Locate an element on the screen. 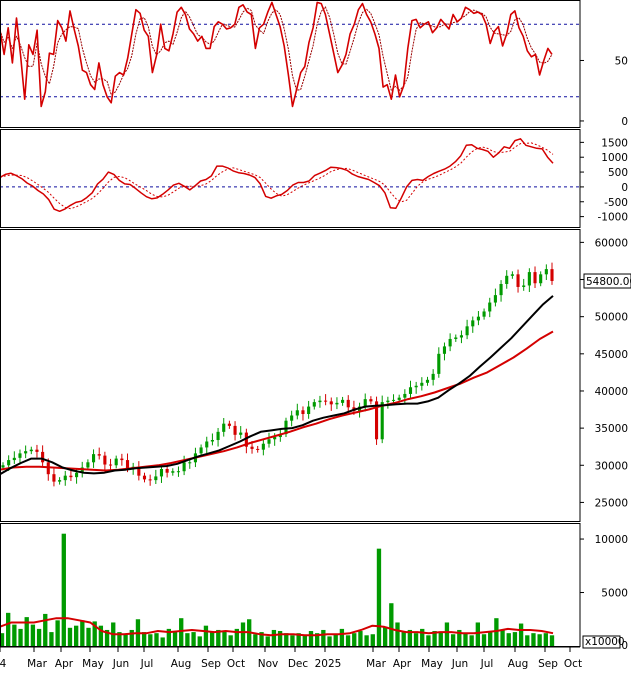  macd-panel-frame is located at coordinates (290, 178).